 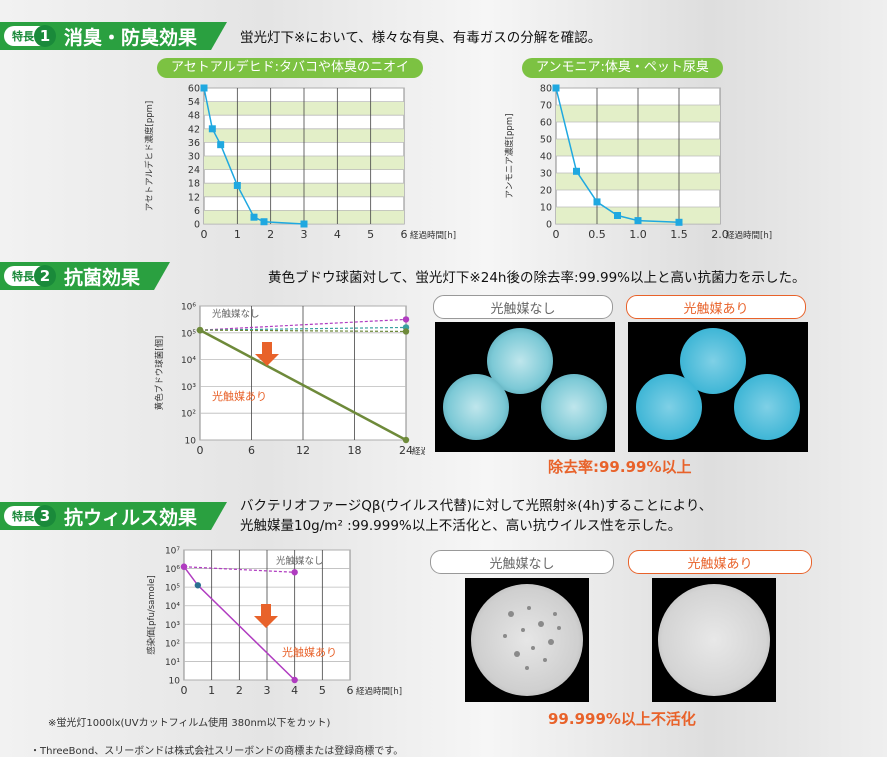 I want to click on x-tick-label: 1.0, so click(x=638, y=234).